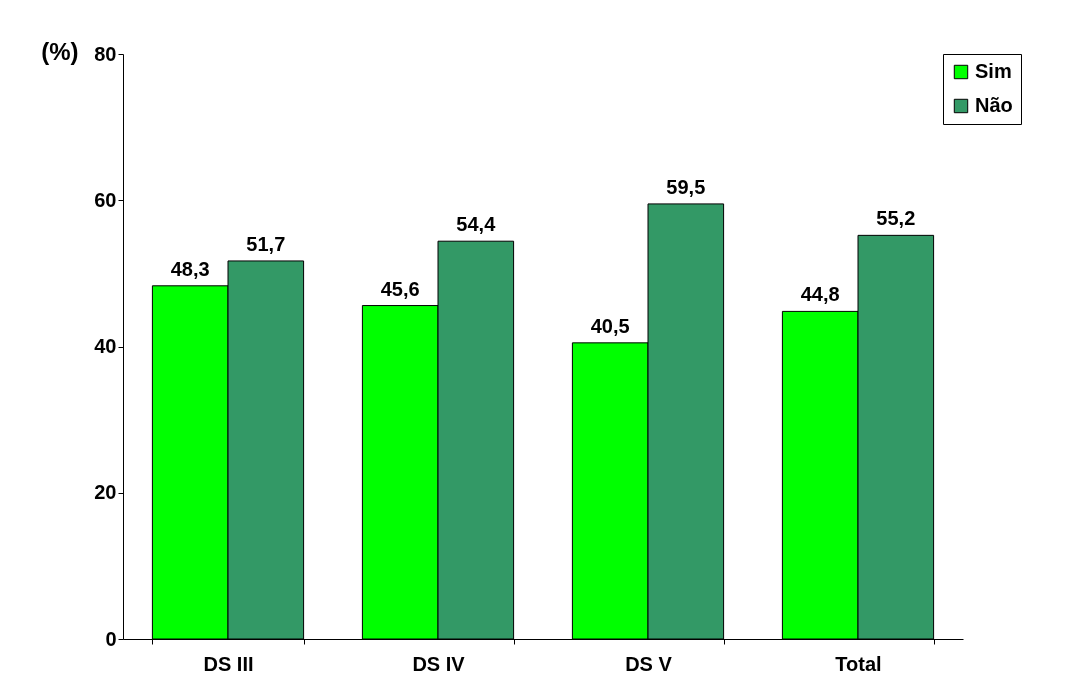  Describe the element at coordinates (994, 105) in the screenshot. I see `legend-label: Não` at that location.